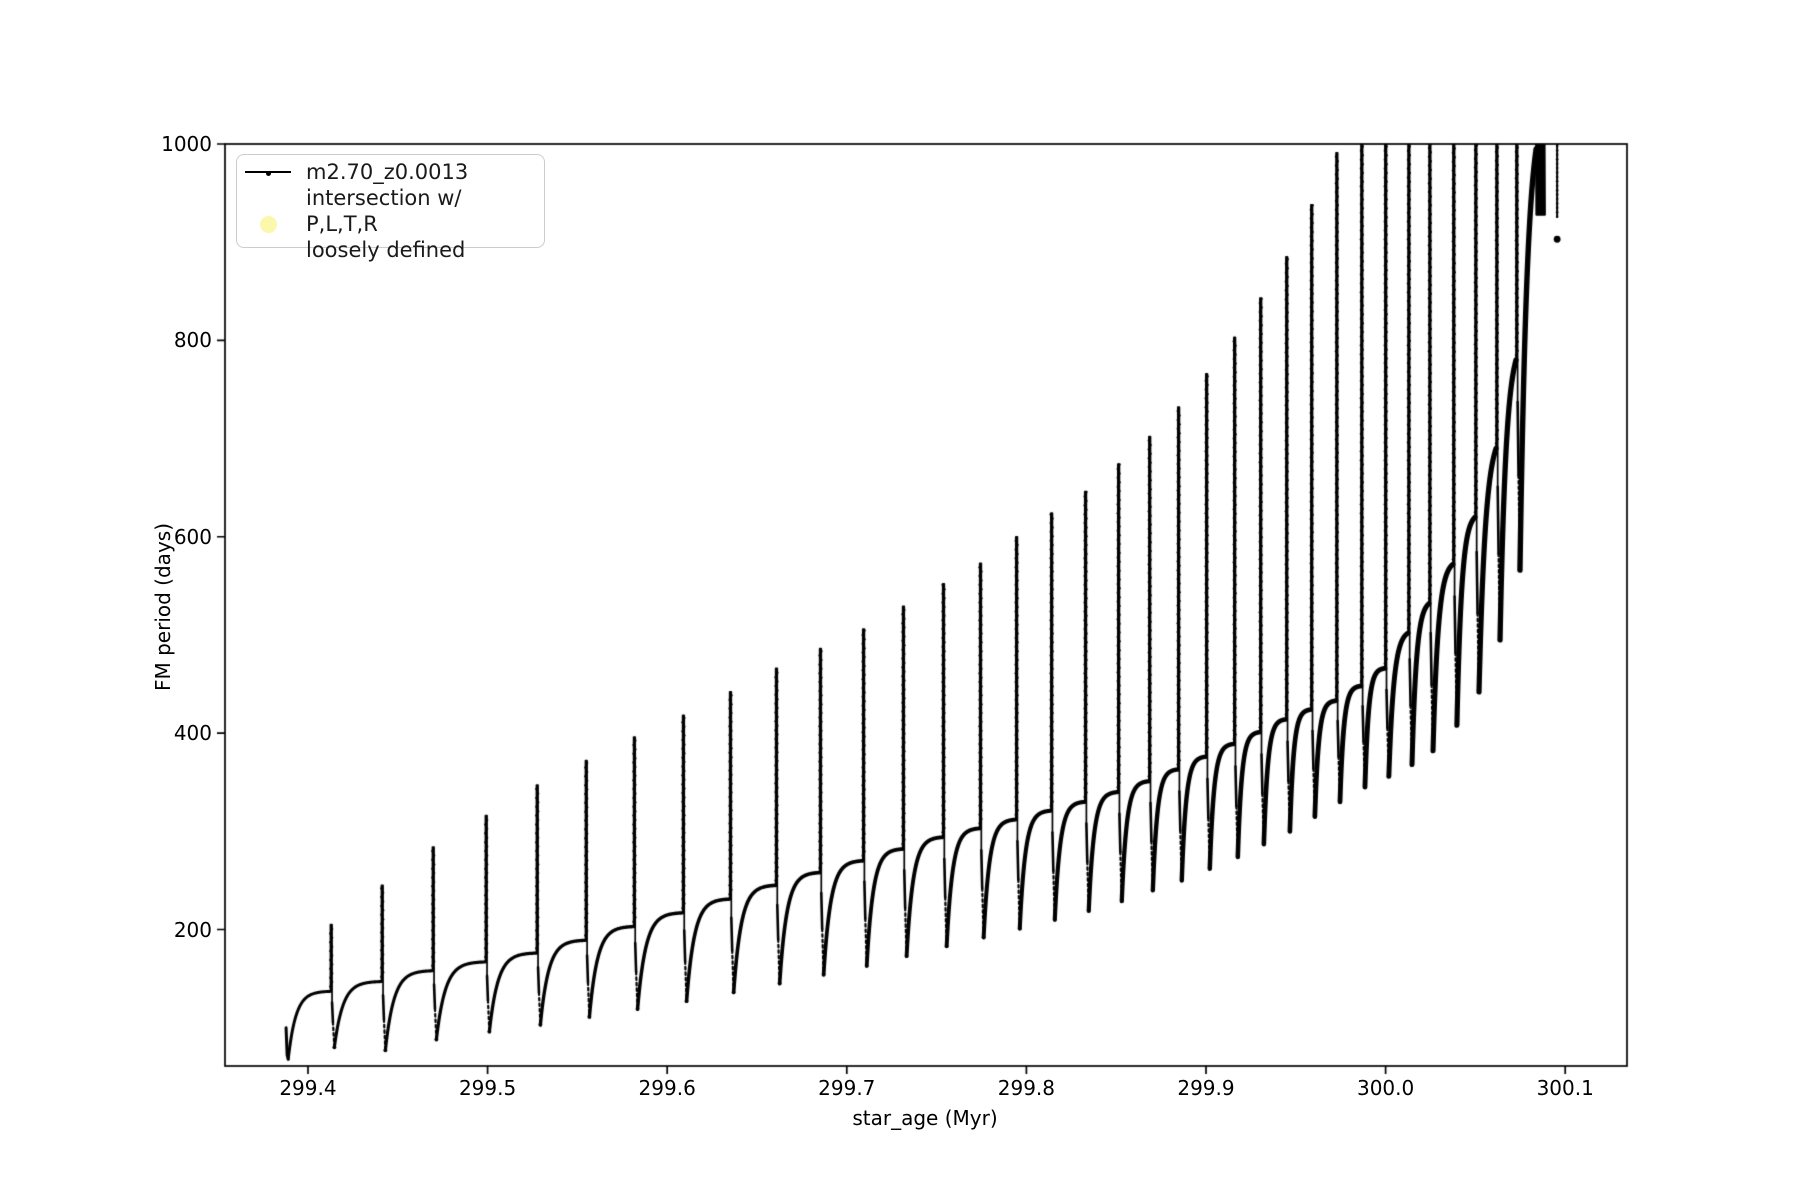  I want to click on y-axis-label-text: FM period (days), so click(163, 607).